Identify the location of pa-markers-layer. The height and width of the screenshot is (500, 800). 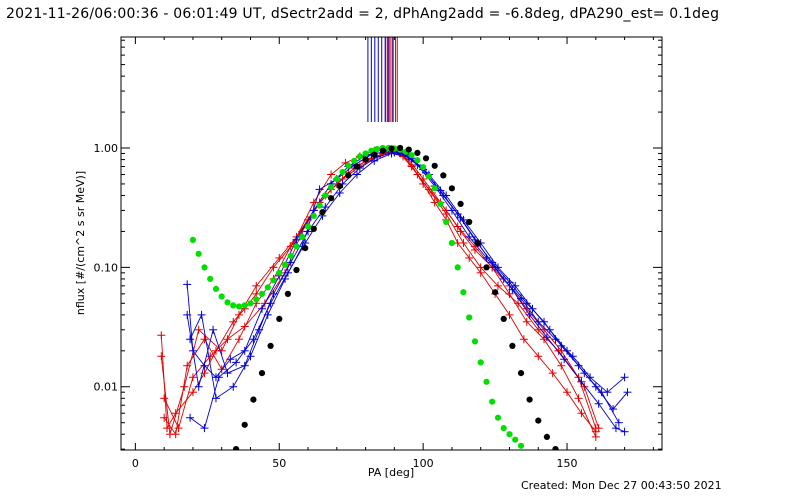
(382, 79).